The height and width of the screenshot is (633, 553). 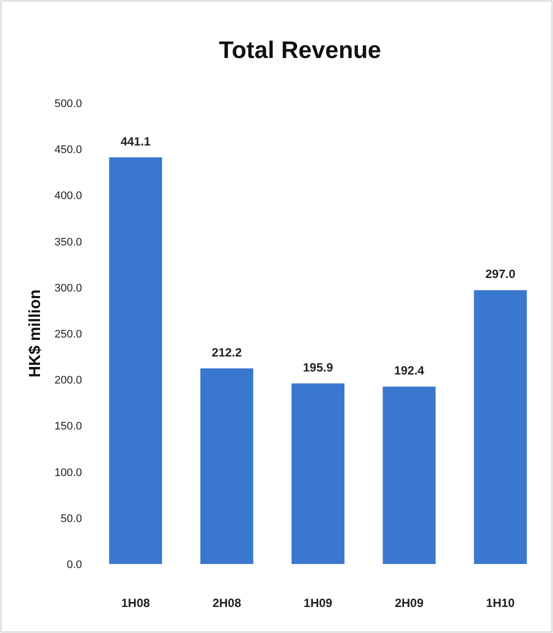 I want to click on y-axis-title: HK$ million, so click(x=35, y=333).